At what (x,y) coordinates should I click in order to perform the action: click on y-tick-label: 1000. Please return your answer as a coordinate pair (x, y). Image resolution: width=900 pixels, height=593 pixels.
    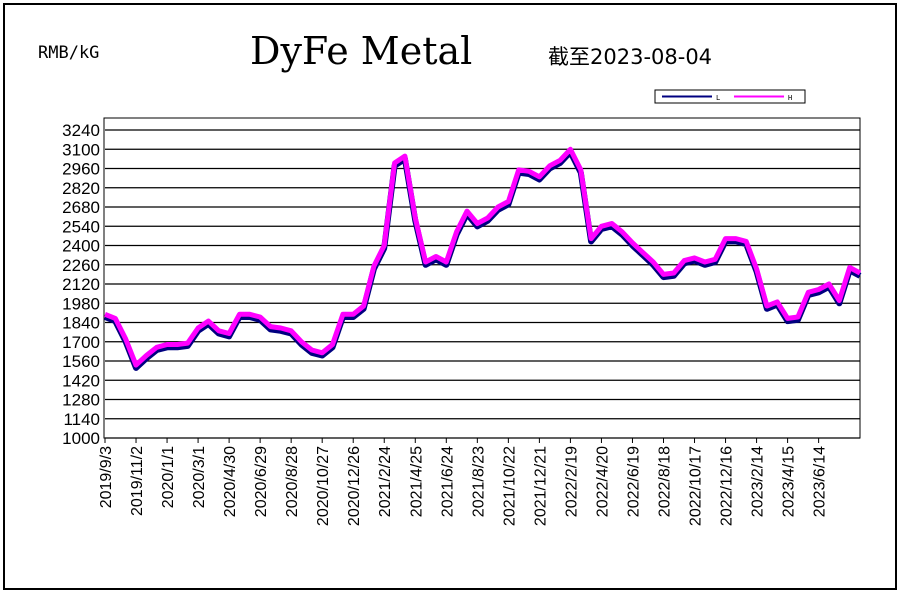
    Looking at the image, I should click on (81, 438).